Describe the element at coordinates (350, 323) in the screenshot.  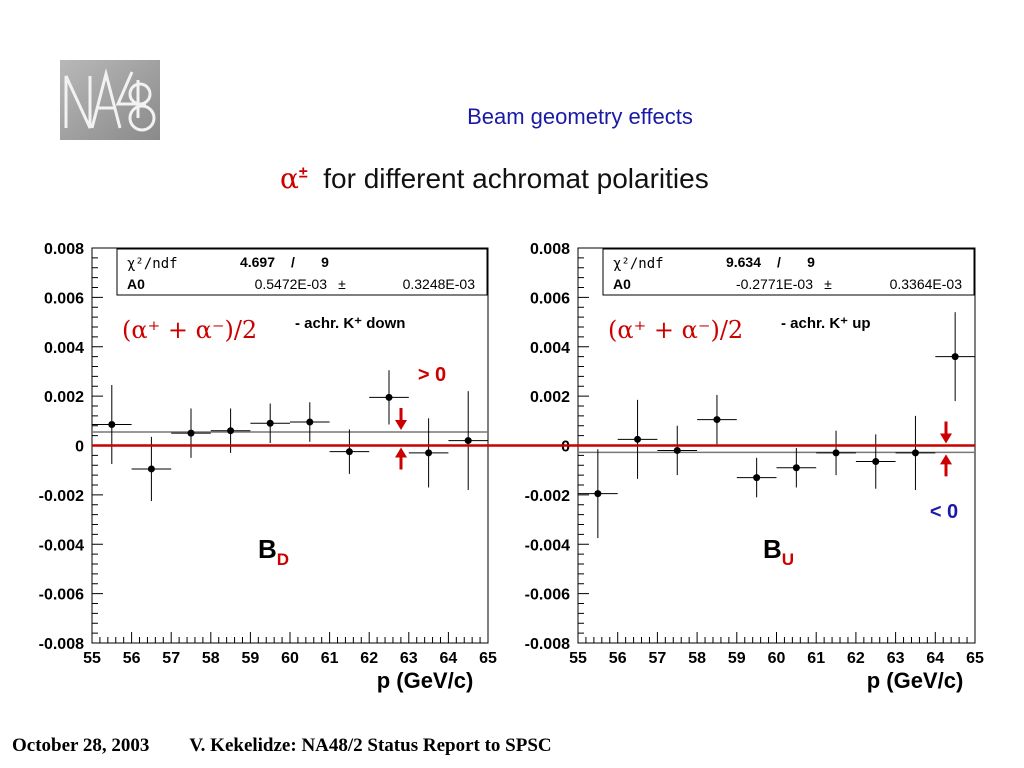
I see `polarity-note: - achr. K⁺ down` at that location.